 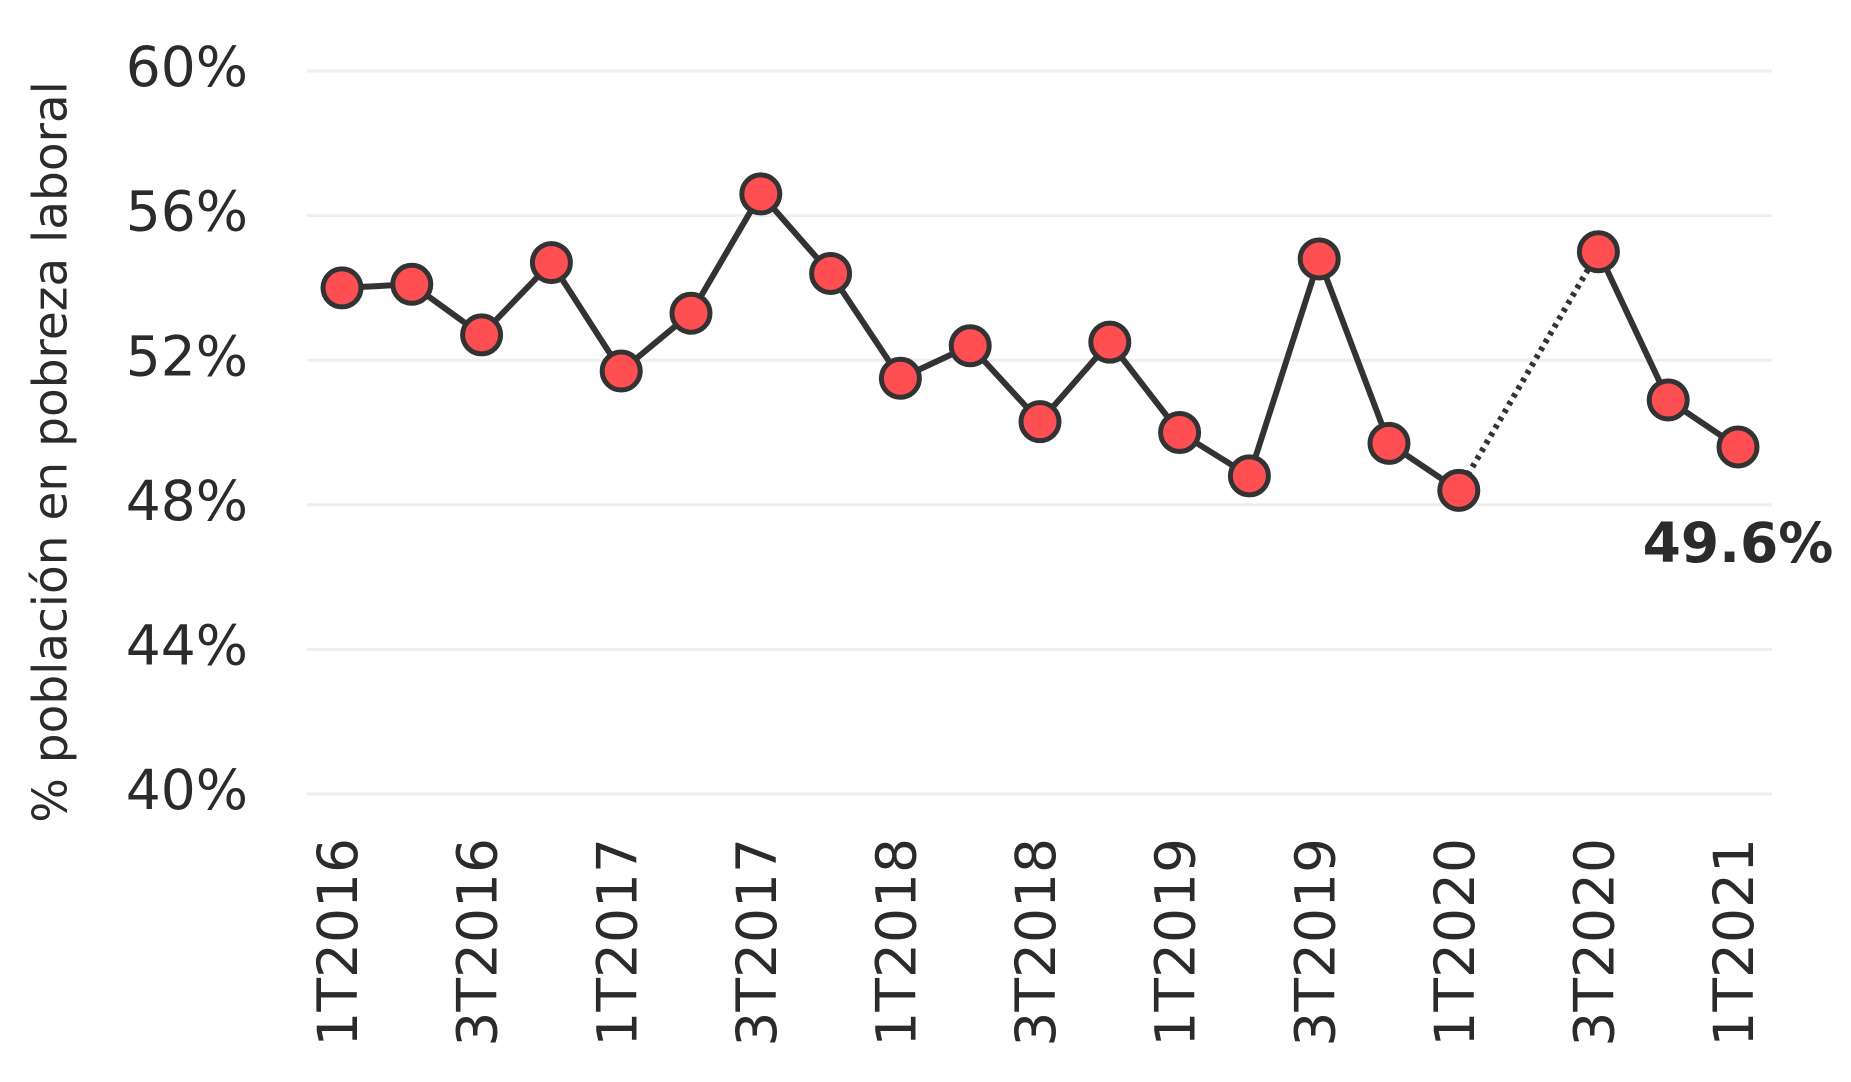 What do you see at coordinates (617, 942) in the screenshot?
I see `x-tick-label: 1T2017` at bounding box center [617, 942].